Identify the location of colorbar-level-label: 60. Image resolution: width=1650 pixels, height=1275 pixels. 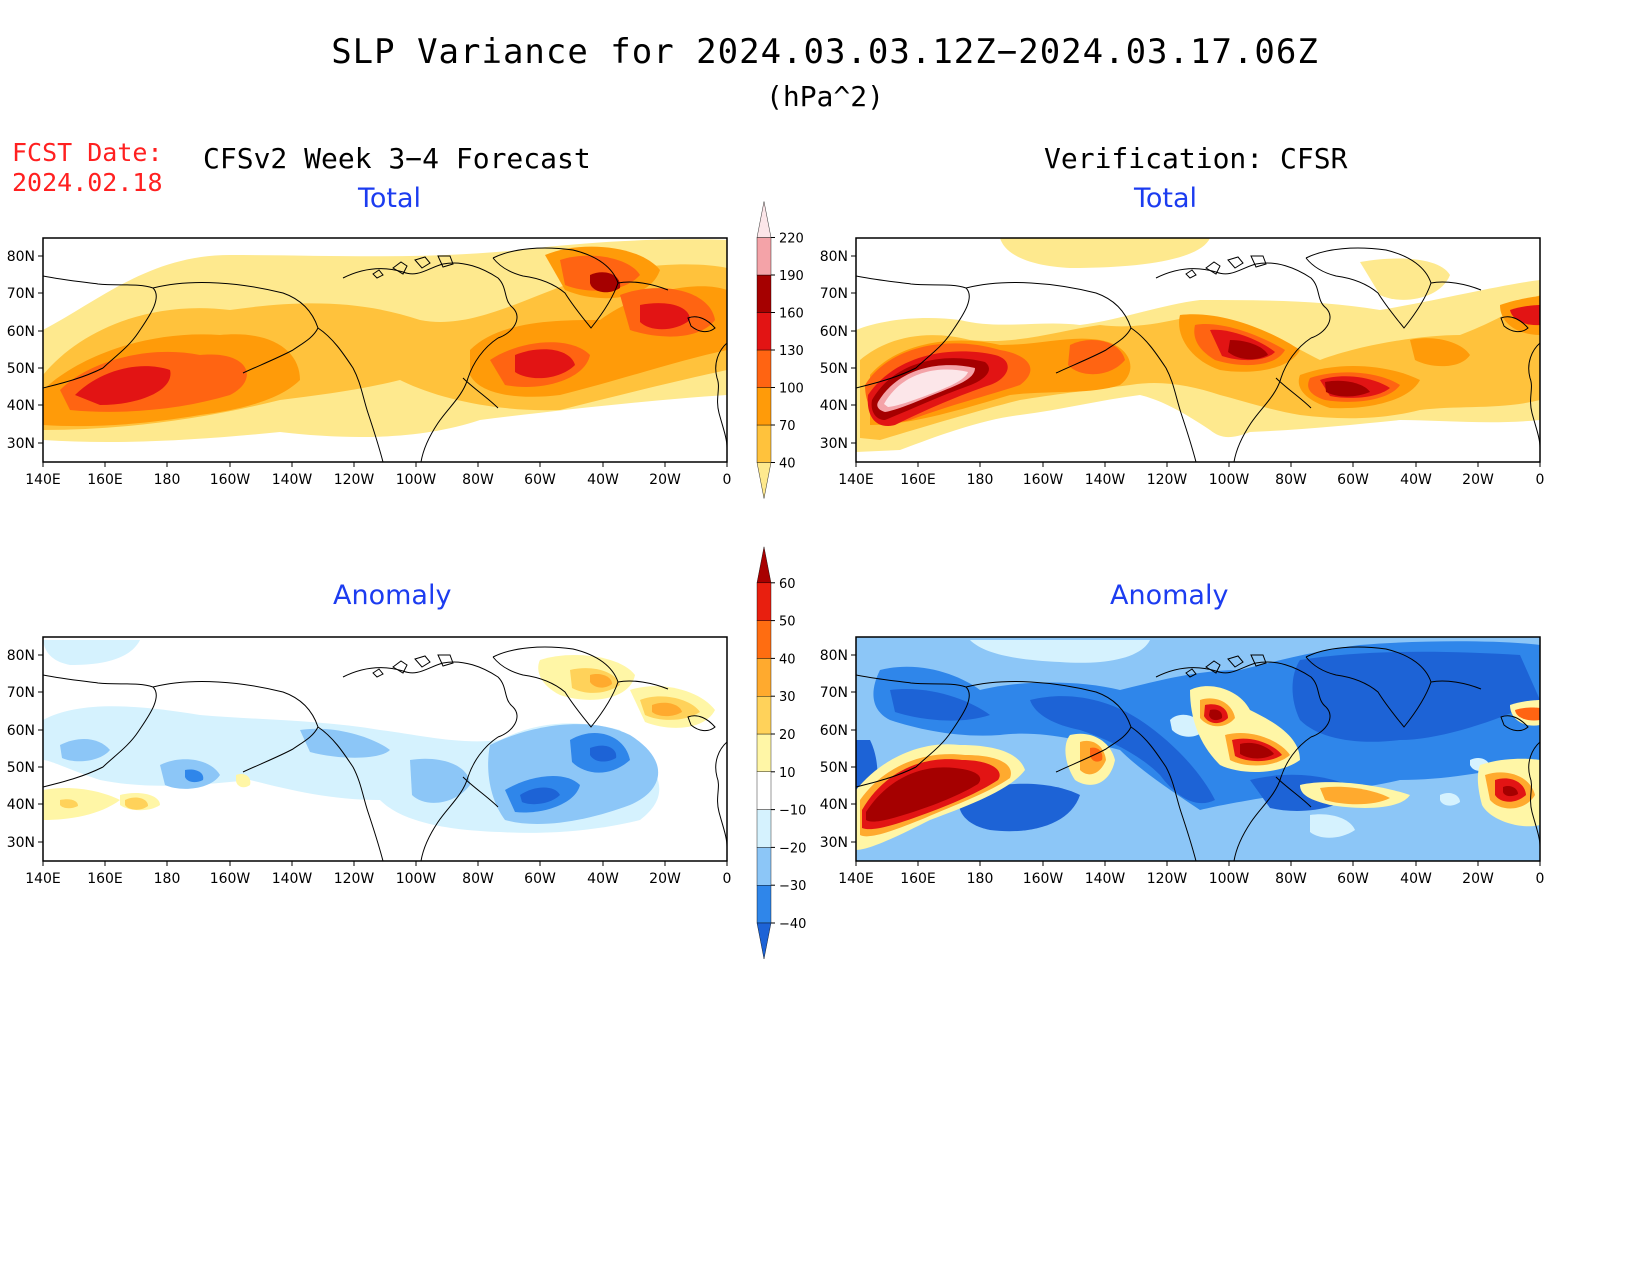
(787, 584).